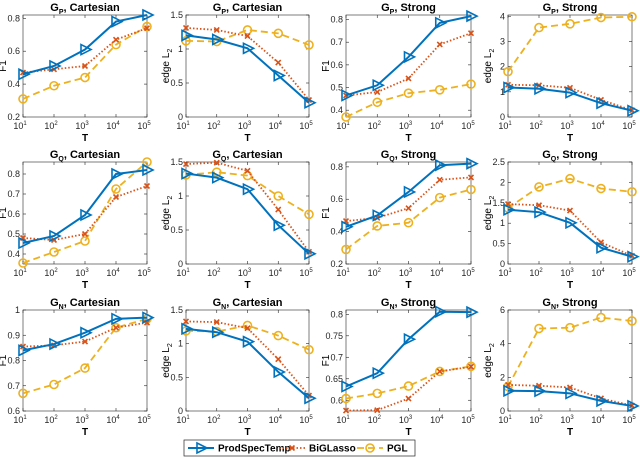 This screenshot has height=458, width=640. I want to click on legend-item-biglasso: BiGLasso, so click(317, 449).